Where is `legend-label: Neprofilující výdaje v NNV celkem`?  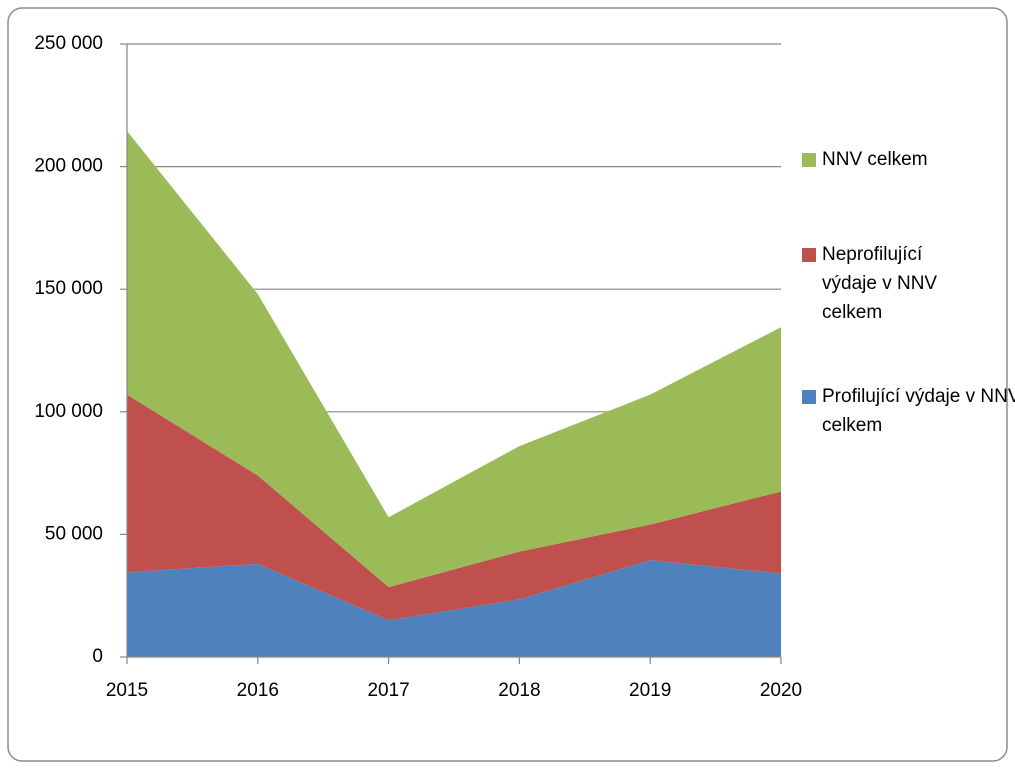
legend-label: Neprofilující výdaje v NNV celkem is located at coordinates (880, 283).